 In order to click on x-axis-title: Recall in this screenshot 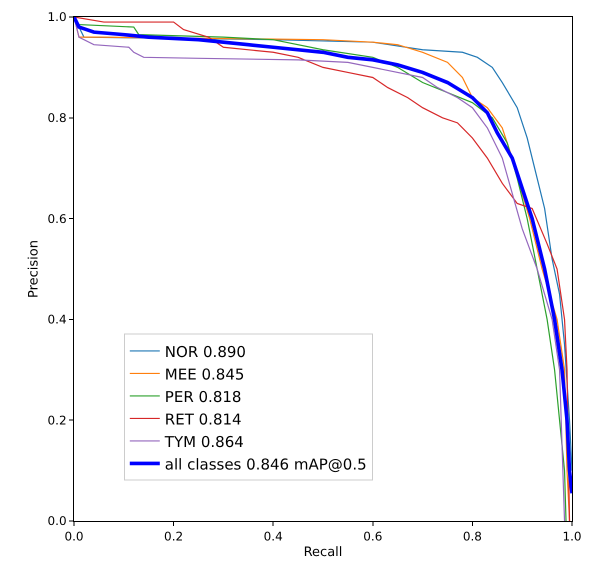, I will do `click(323, 552)`.